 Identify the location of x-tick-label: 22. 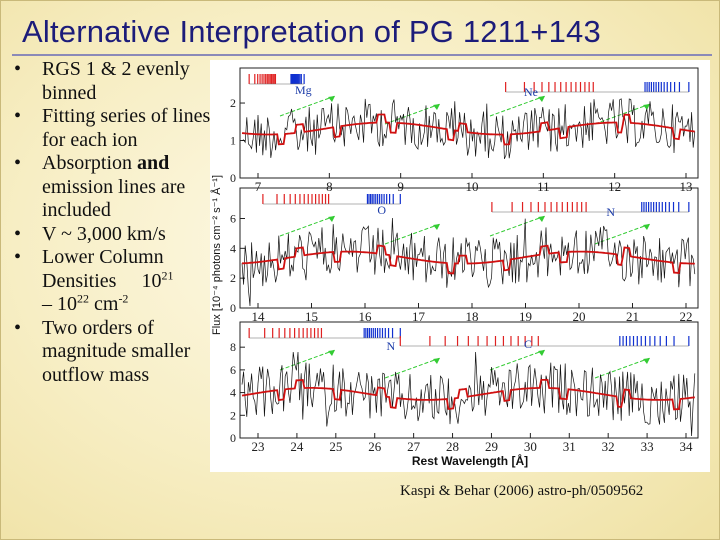
(686, 316).